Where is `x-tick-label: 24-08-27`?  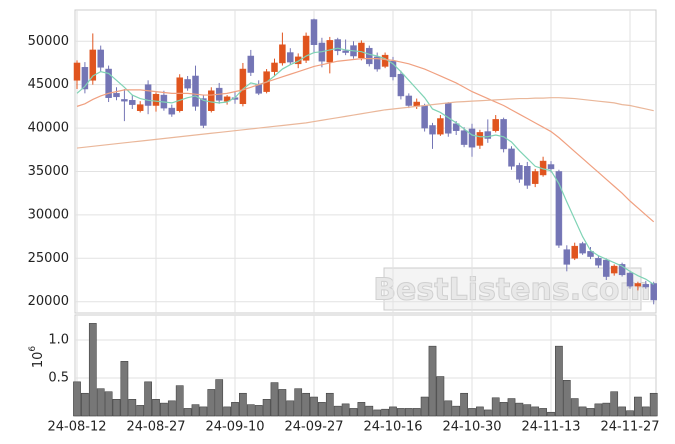
x-tick-label: 24-08-27 is located at coordinates (155, 427).